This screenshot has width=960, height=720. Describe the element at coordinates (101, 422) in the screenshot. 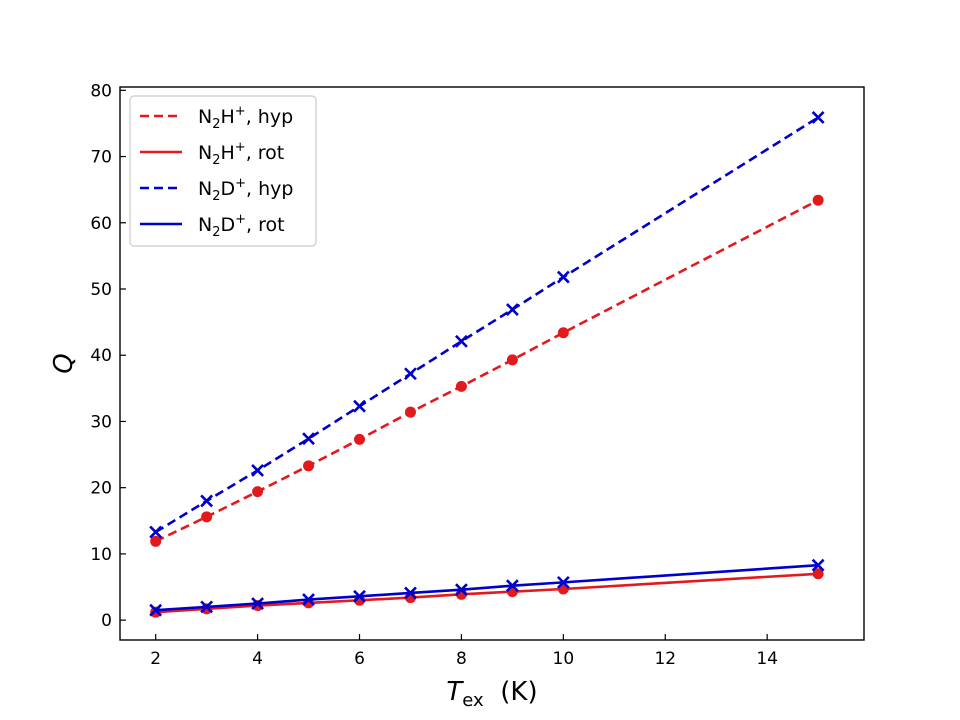

I see `y-tick-label: 30` at that location.